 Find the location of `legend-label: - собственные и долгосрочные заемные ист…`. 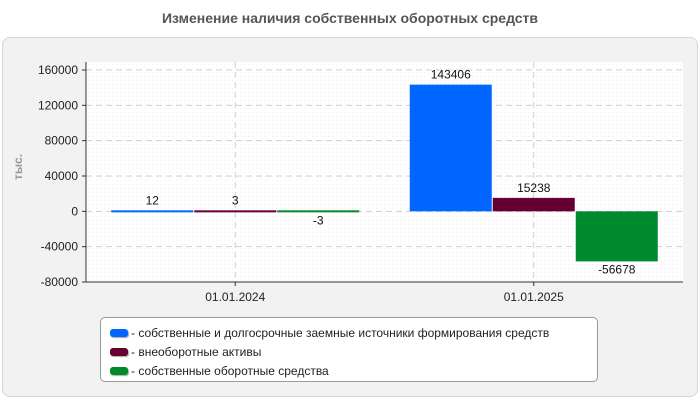

legend-label: - собственные и долгосрочные заемные ист… is located at coordinates (340, 332).